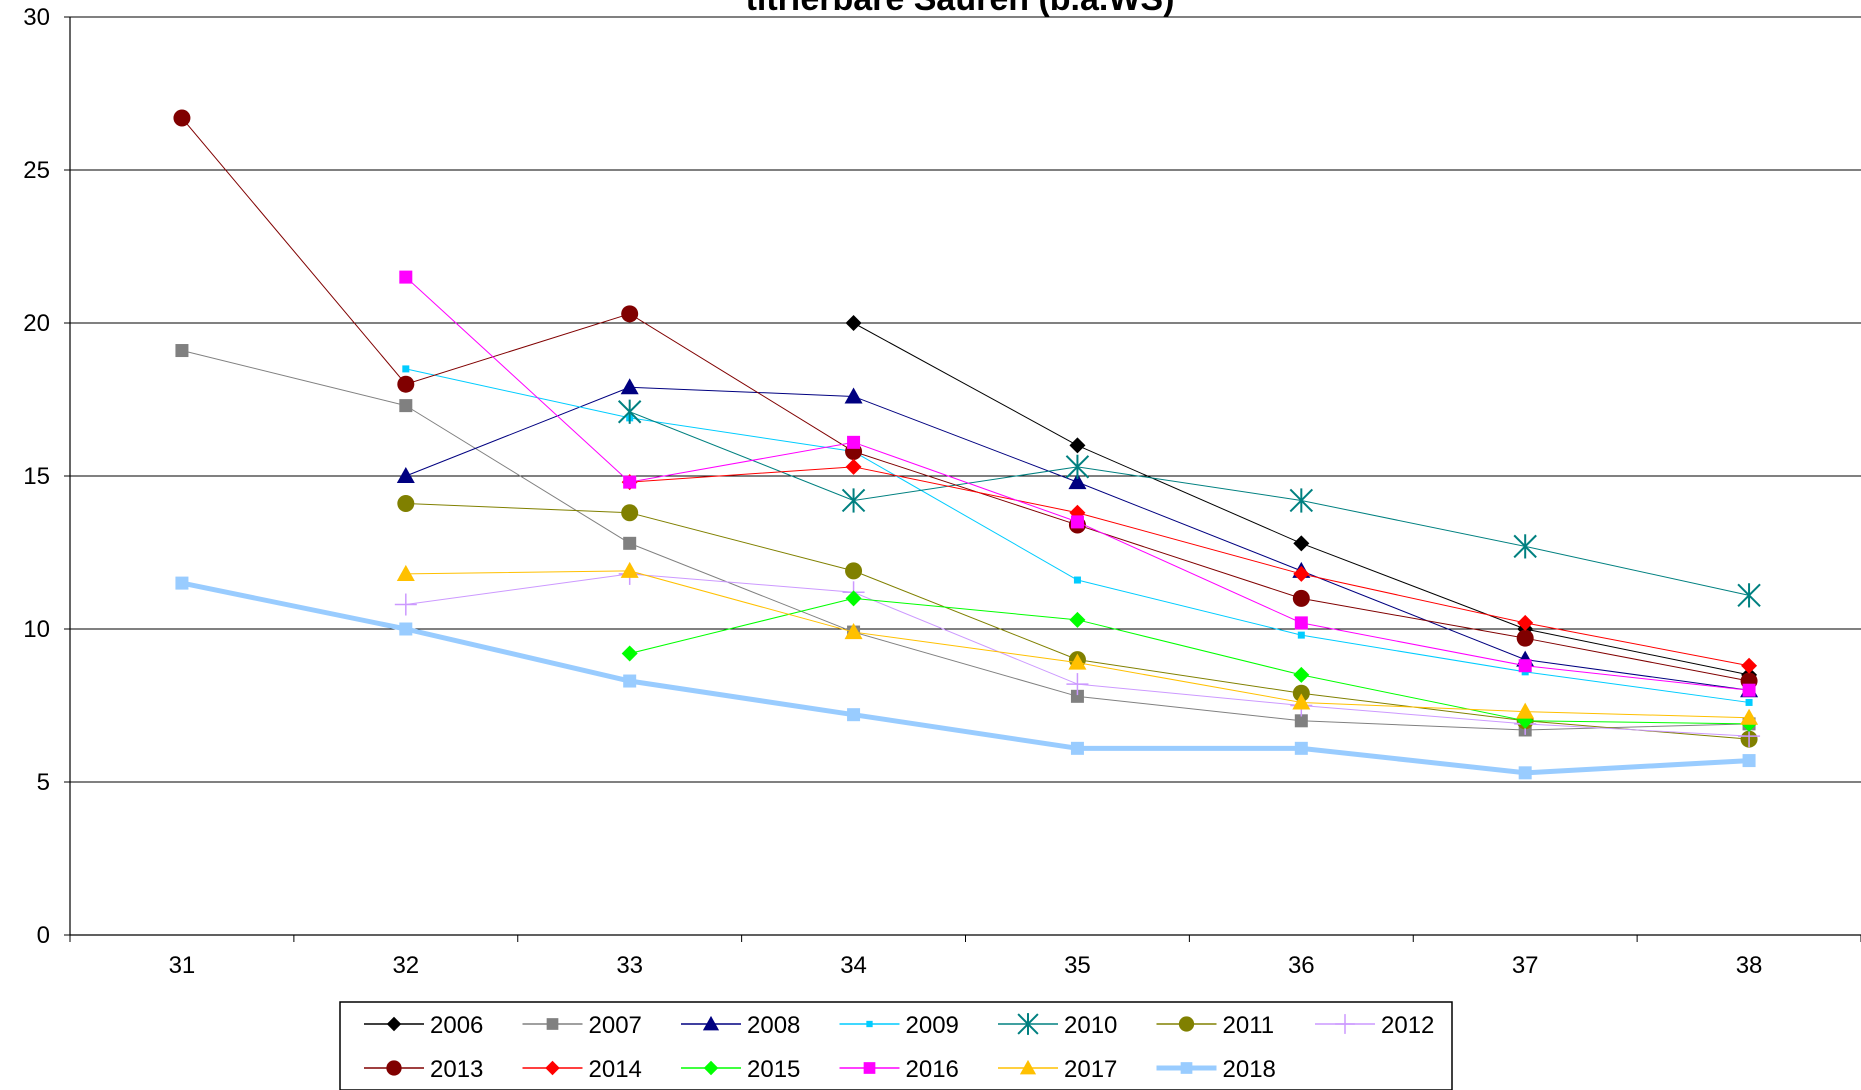 The width and height of the screenshot is (1861, 1090). What do you see at coordinates (456, 1069) in the screenshot?
I see `legend-label: 2013` at bounding box center [456, 1069].